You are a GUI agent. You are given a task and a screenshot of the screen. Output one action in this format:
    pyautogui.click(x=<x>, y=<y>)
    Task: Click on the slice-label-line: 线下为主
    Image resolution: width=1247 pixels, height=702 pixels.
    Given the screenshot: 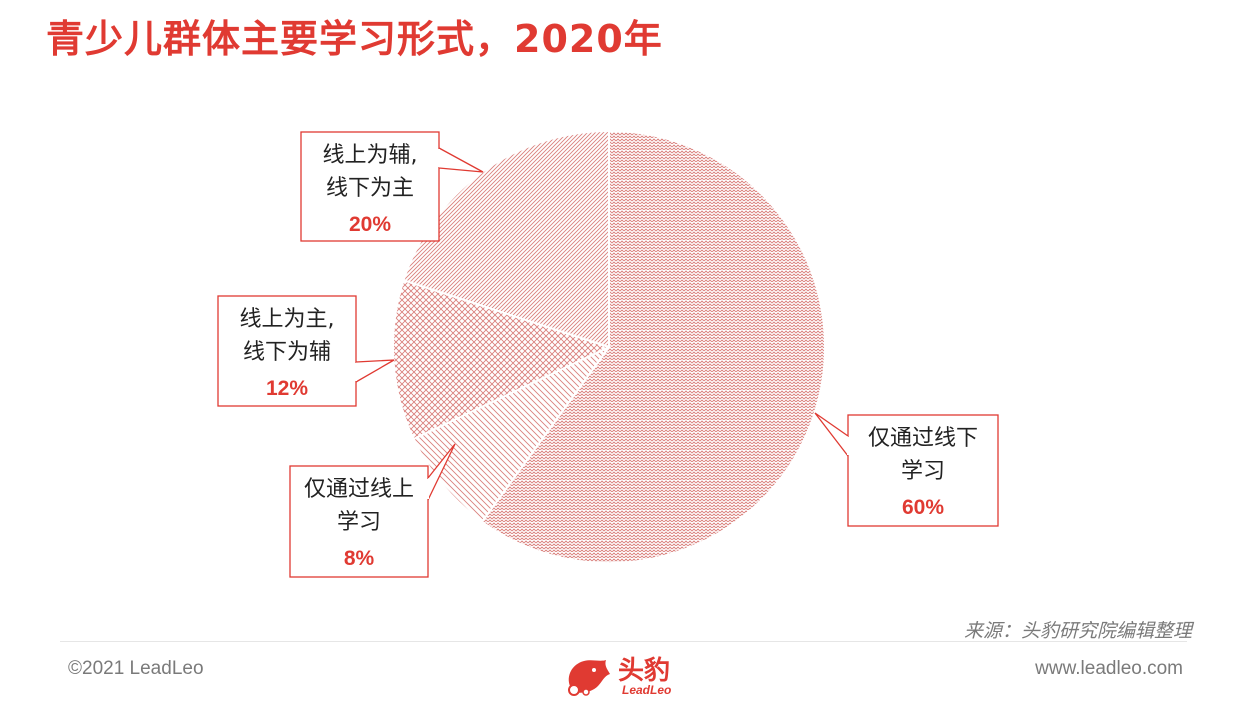 What is the action you would take?
    pyautogui.click(x=370, y=188)
    